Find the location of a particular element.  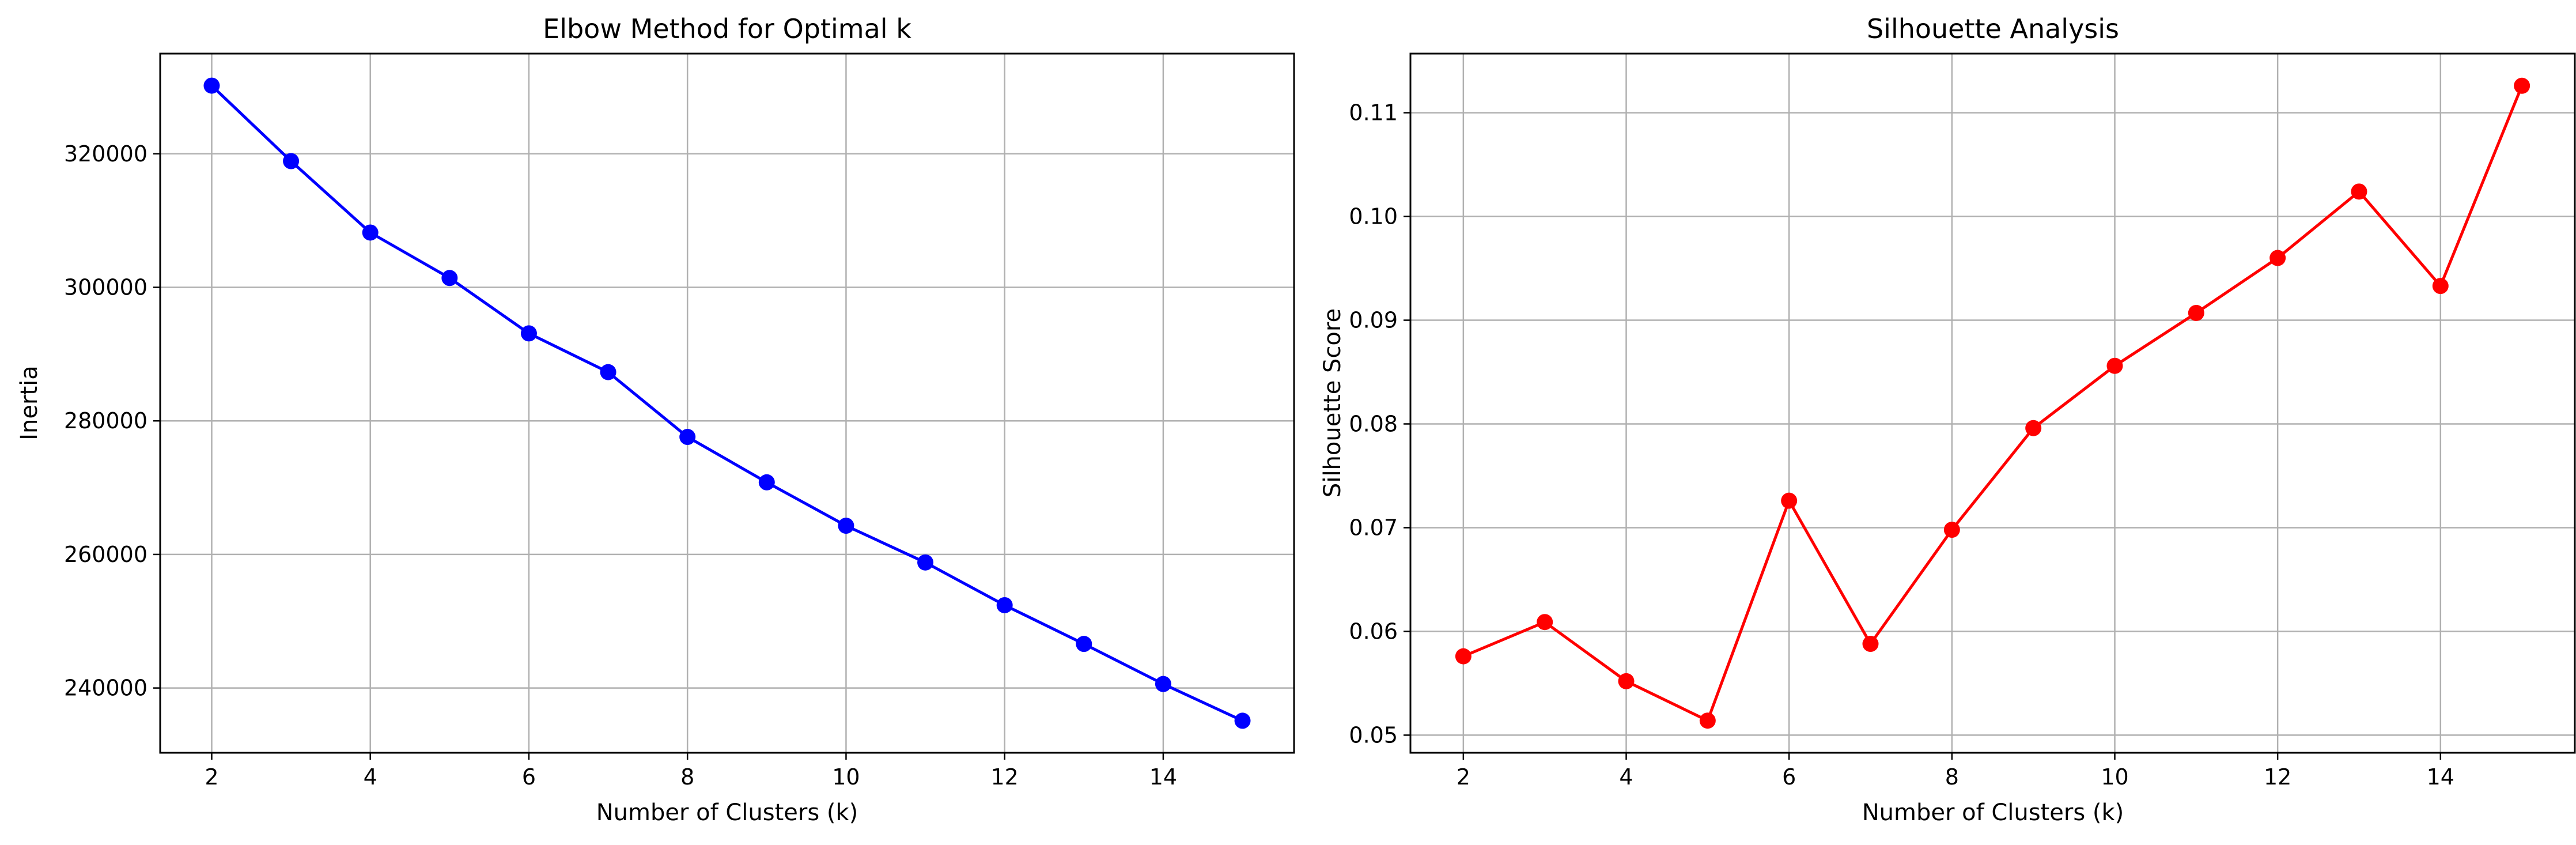

elbow-x-tick-label: 12 is located at coordinates (1004, 777).